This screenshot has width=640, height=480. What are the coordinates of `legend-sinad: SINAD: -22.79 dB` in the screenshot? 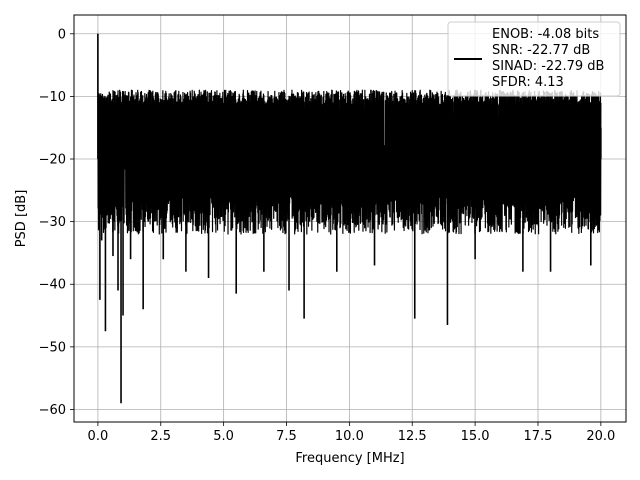 It's located at (548, 66).